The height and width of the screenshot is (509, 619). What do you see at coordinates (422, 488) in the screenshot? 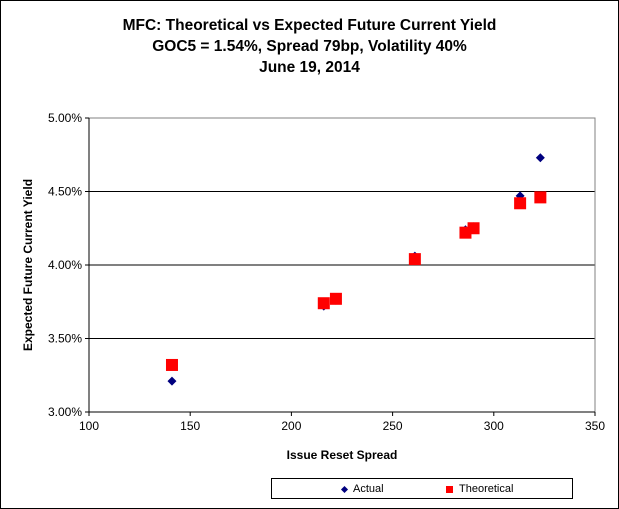
I see `legend: Actual Theoretical` at bounding box center [422, 488].